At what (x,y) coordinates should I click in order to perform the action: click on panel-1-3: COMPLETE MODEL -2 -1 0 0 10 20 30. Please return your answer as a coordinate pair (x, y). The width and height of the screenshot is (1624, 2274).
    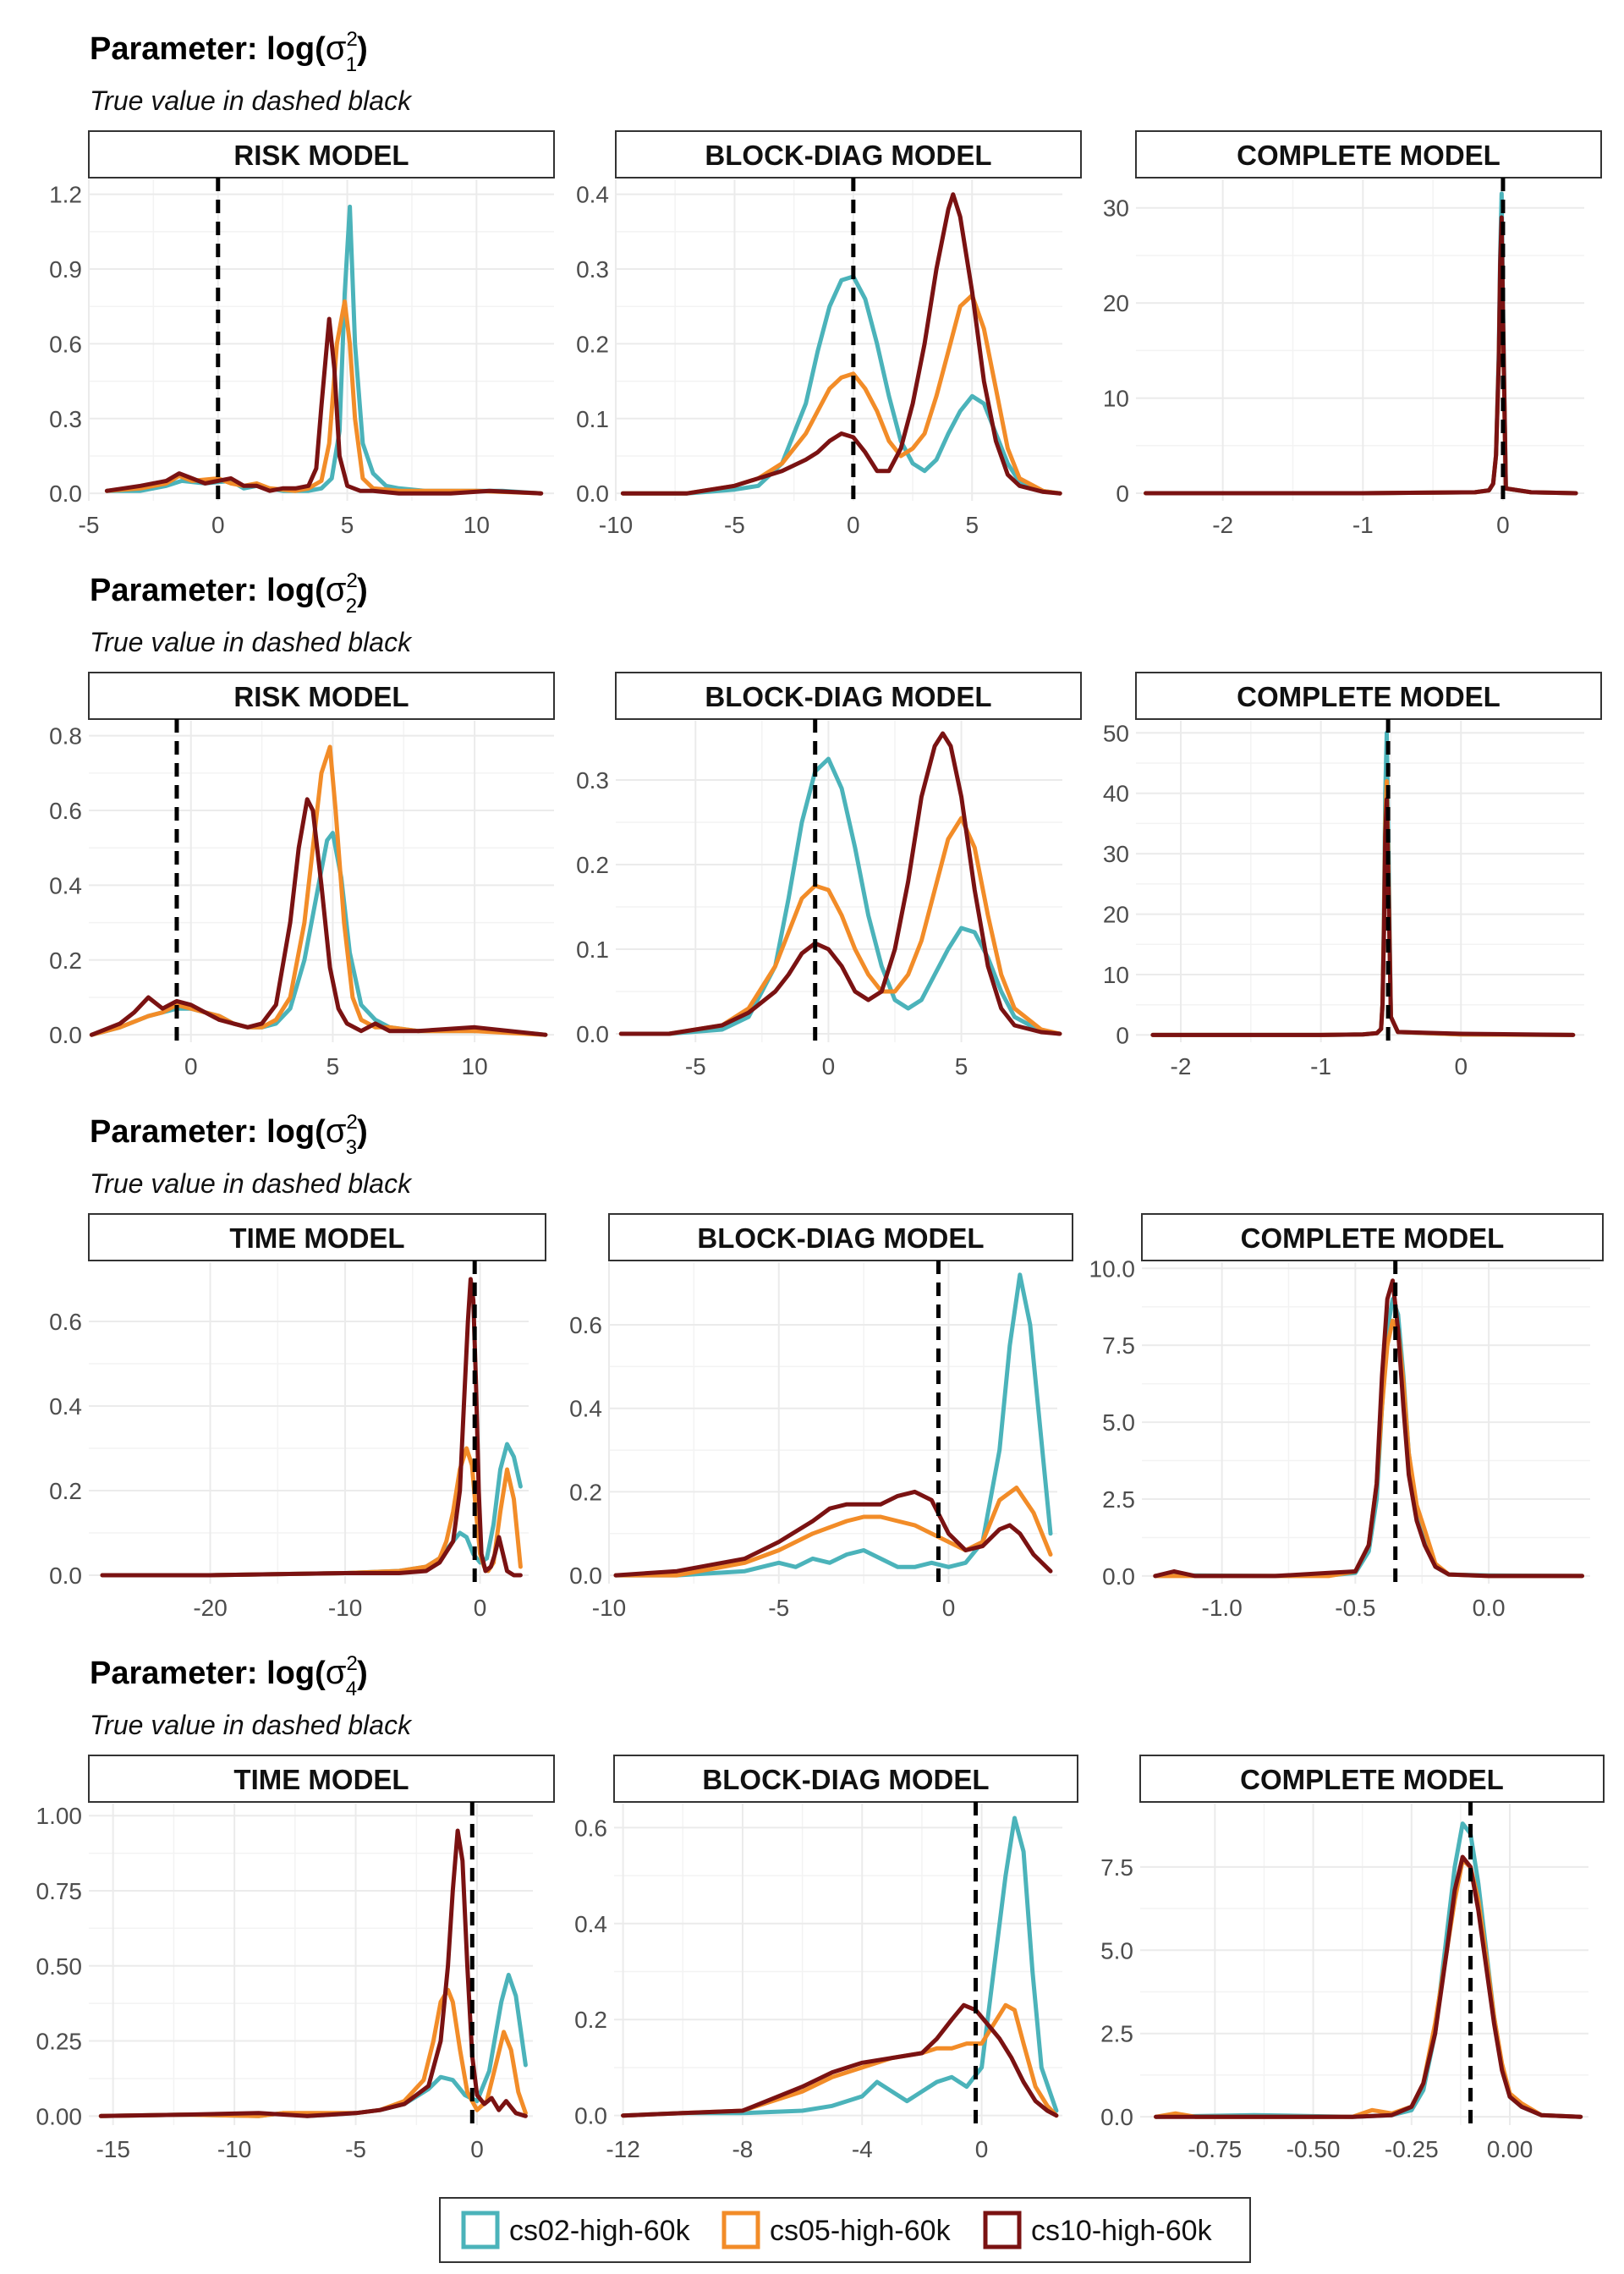
    Looking at the image, I should click on (1352, 334).